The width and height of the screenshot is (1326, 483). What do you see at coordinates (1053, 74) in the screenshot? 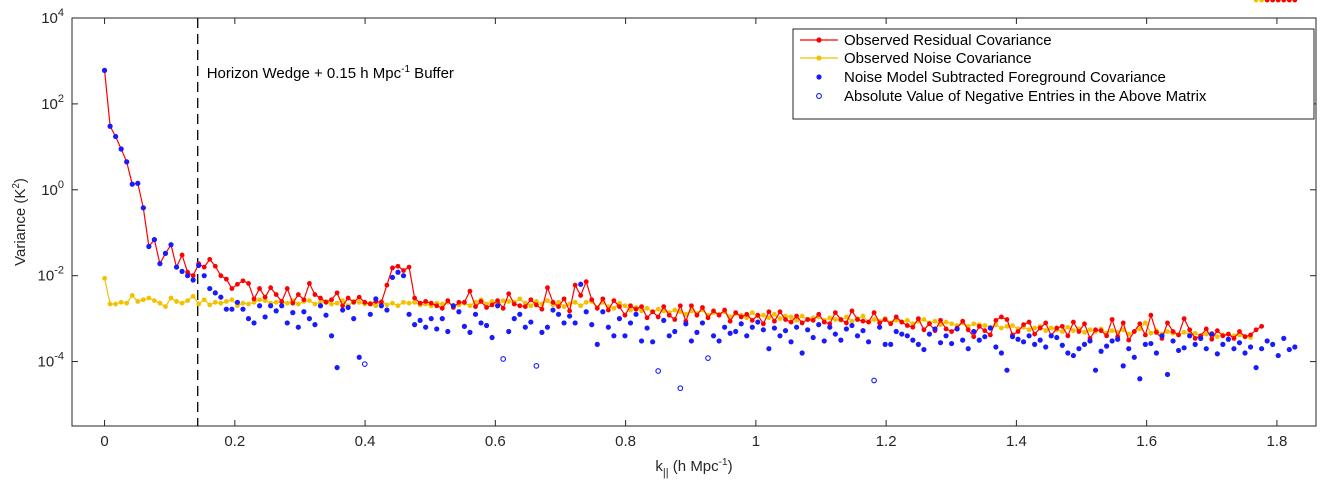
I see `legend-box` at bounding box center [1053, 74].